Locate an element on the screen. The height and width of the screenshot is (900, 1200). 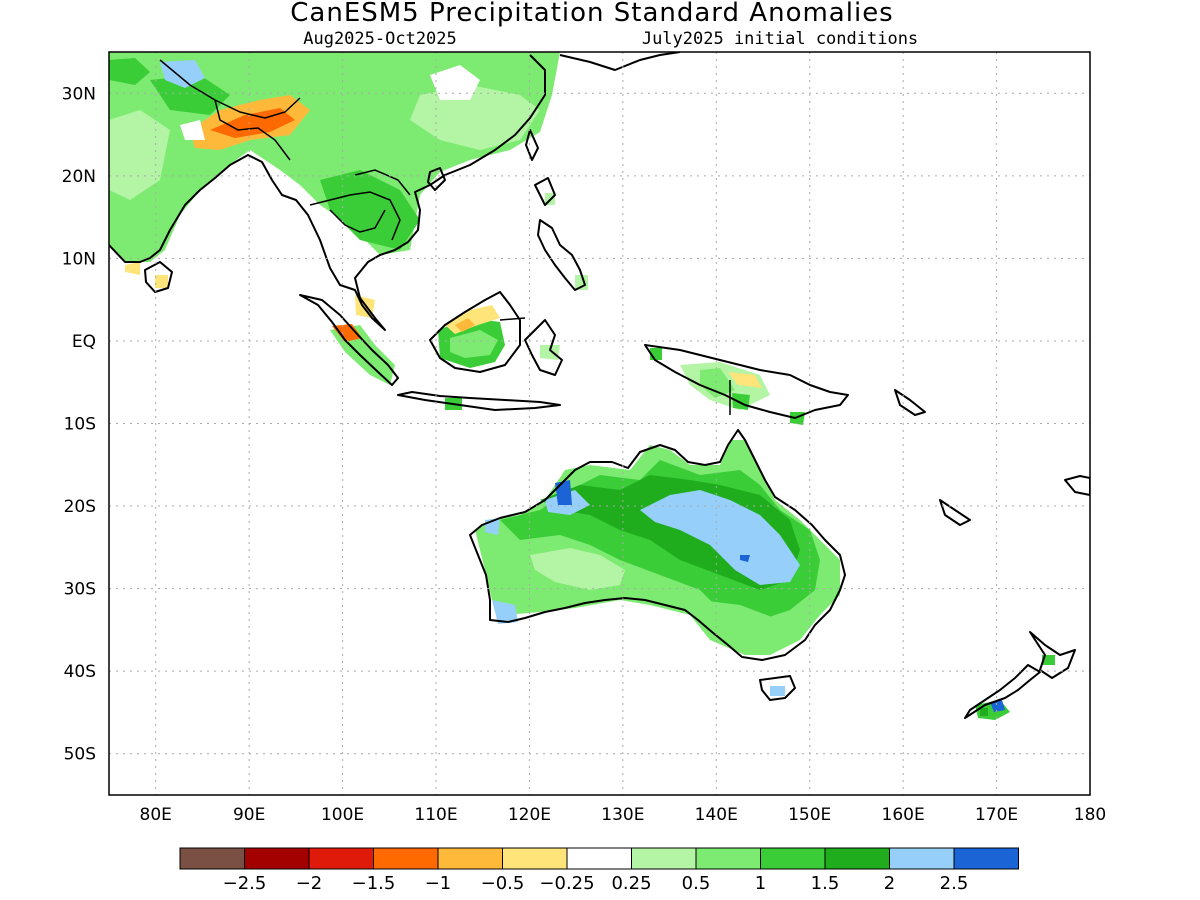
latitude-tick-label: 50S is located at coordinates (80, 755).